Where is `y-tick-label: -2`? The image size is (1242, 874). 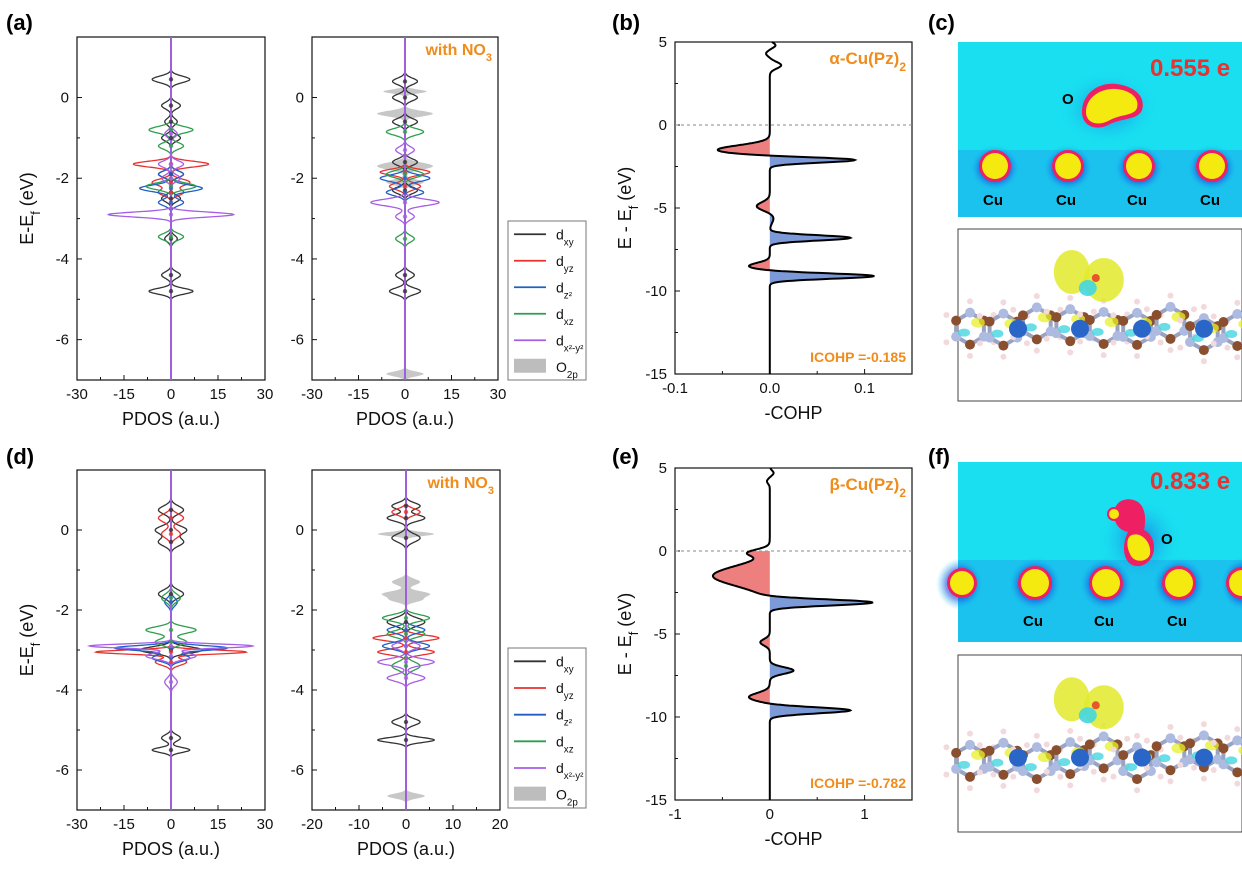
y-tick-label: -2 is located at coordinates (62, 610).